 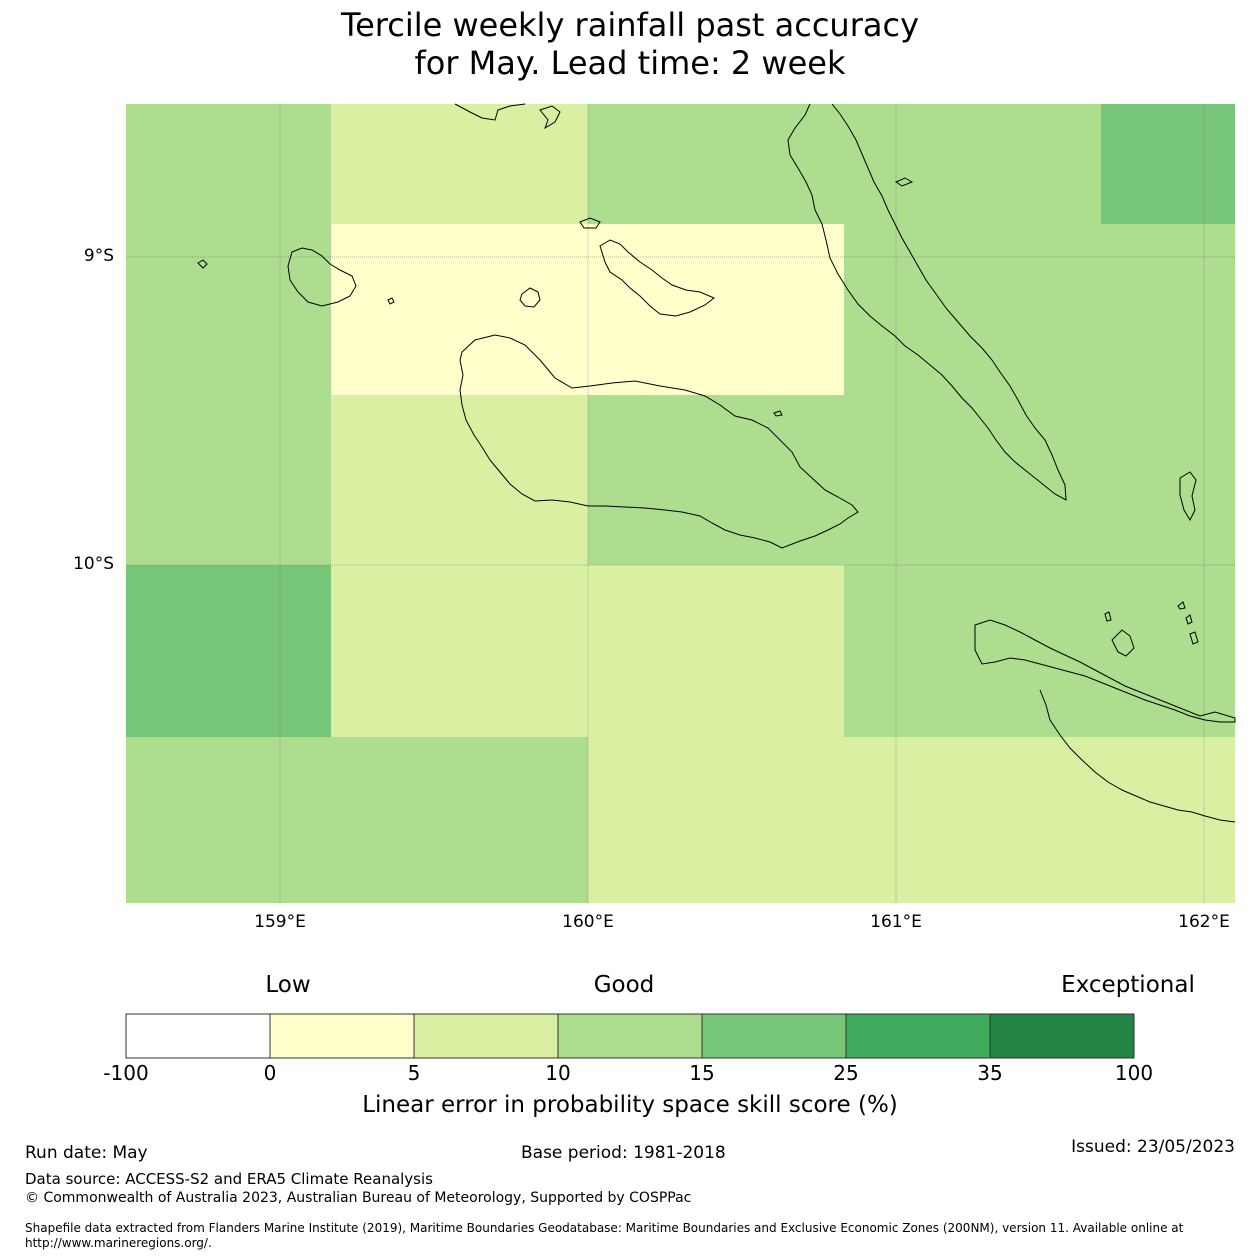 I want to click on islet-east-isabel, so click(x=904, y=182).